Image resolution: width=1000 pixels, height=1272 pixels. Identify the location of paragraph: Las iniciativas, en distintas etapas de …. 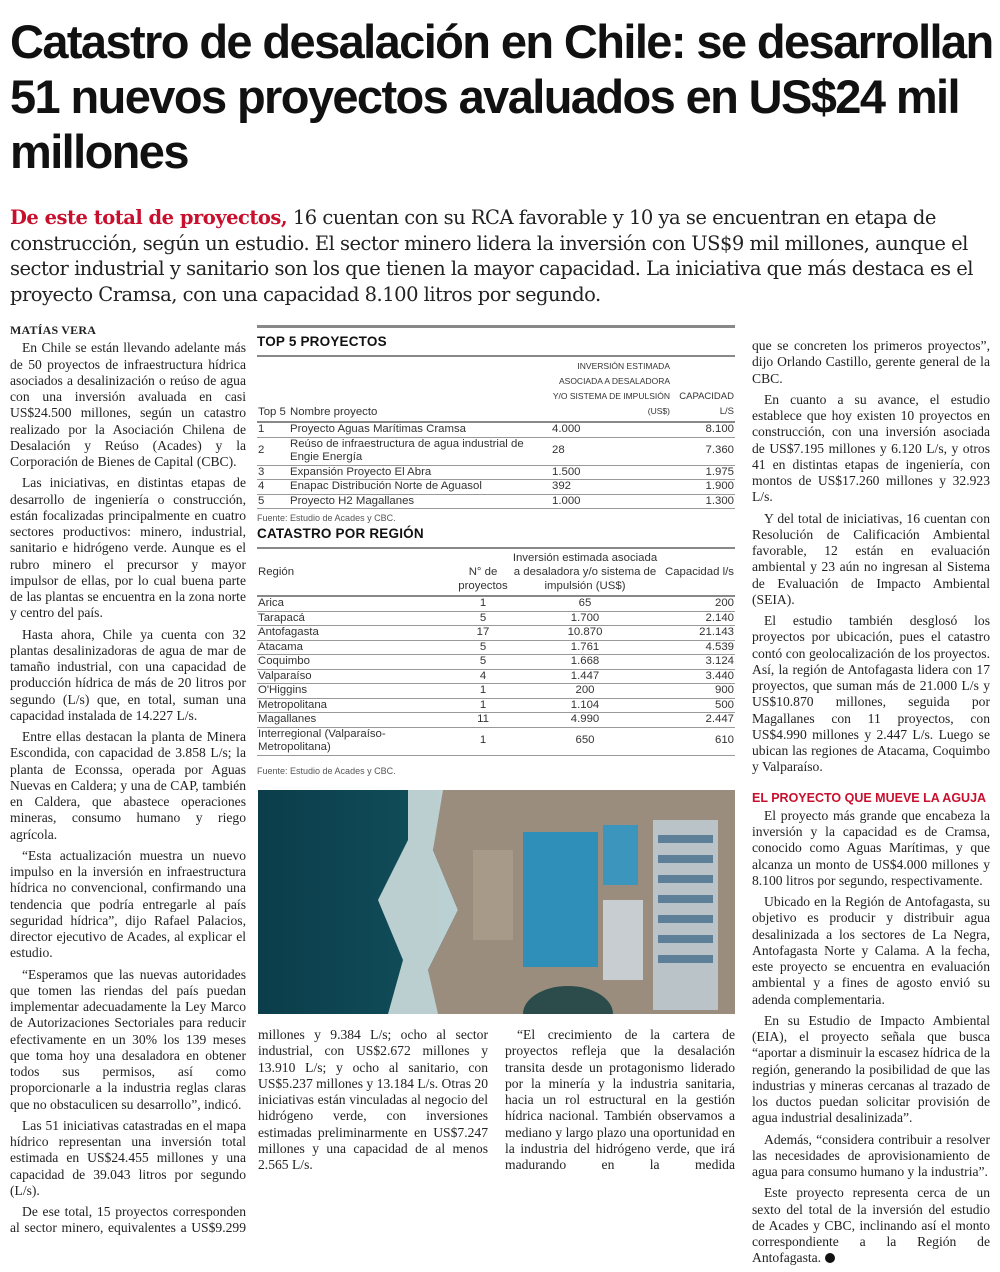
(128, 548).